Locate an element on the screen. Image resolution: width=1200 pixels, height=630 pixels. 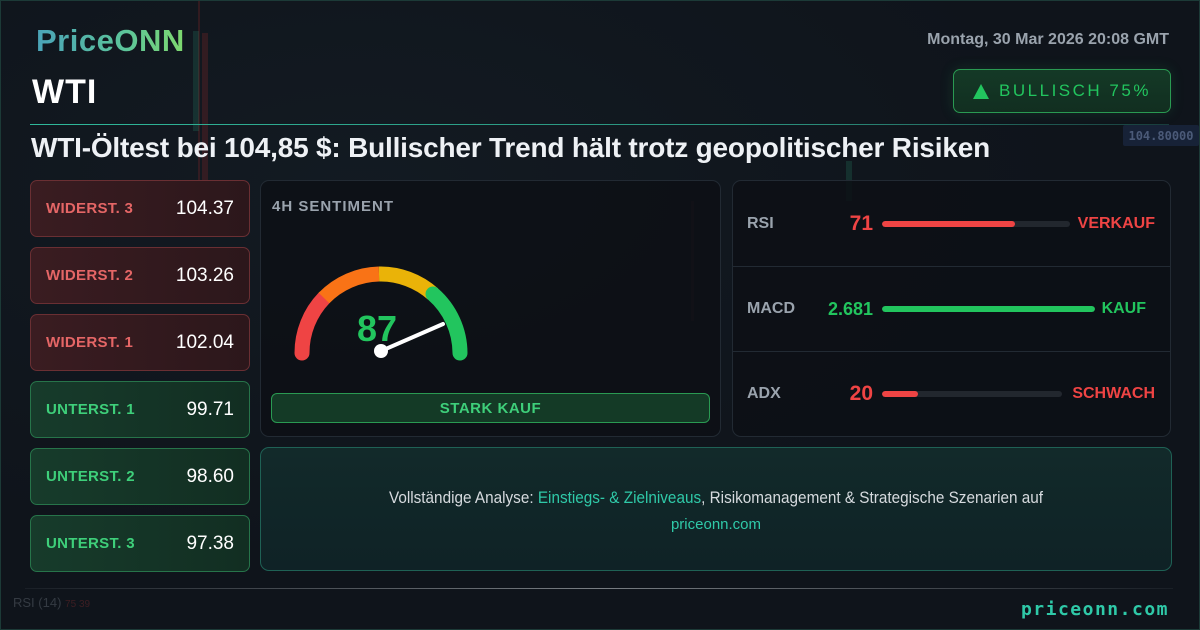
indicator-signal: VERKAUF is located at coordinates (1116, 223).